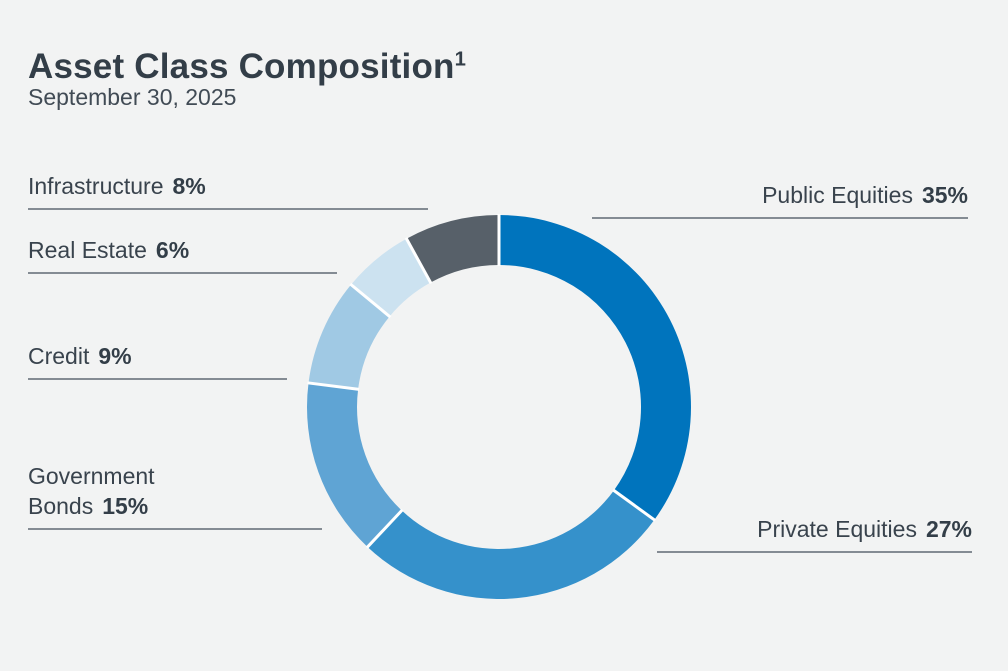 The height and width of the screenshot is (671, 1008). Describe the element at coordinates (837, 195) in the screenshot. I see `callout-public-equities-label: Public Equities` at that location.